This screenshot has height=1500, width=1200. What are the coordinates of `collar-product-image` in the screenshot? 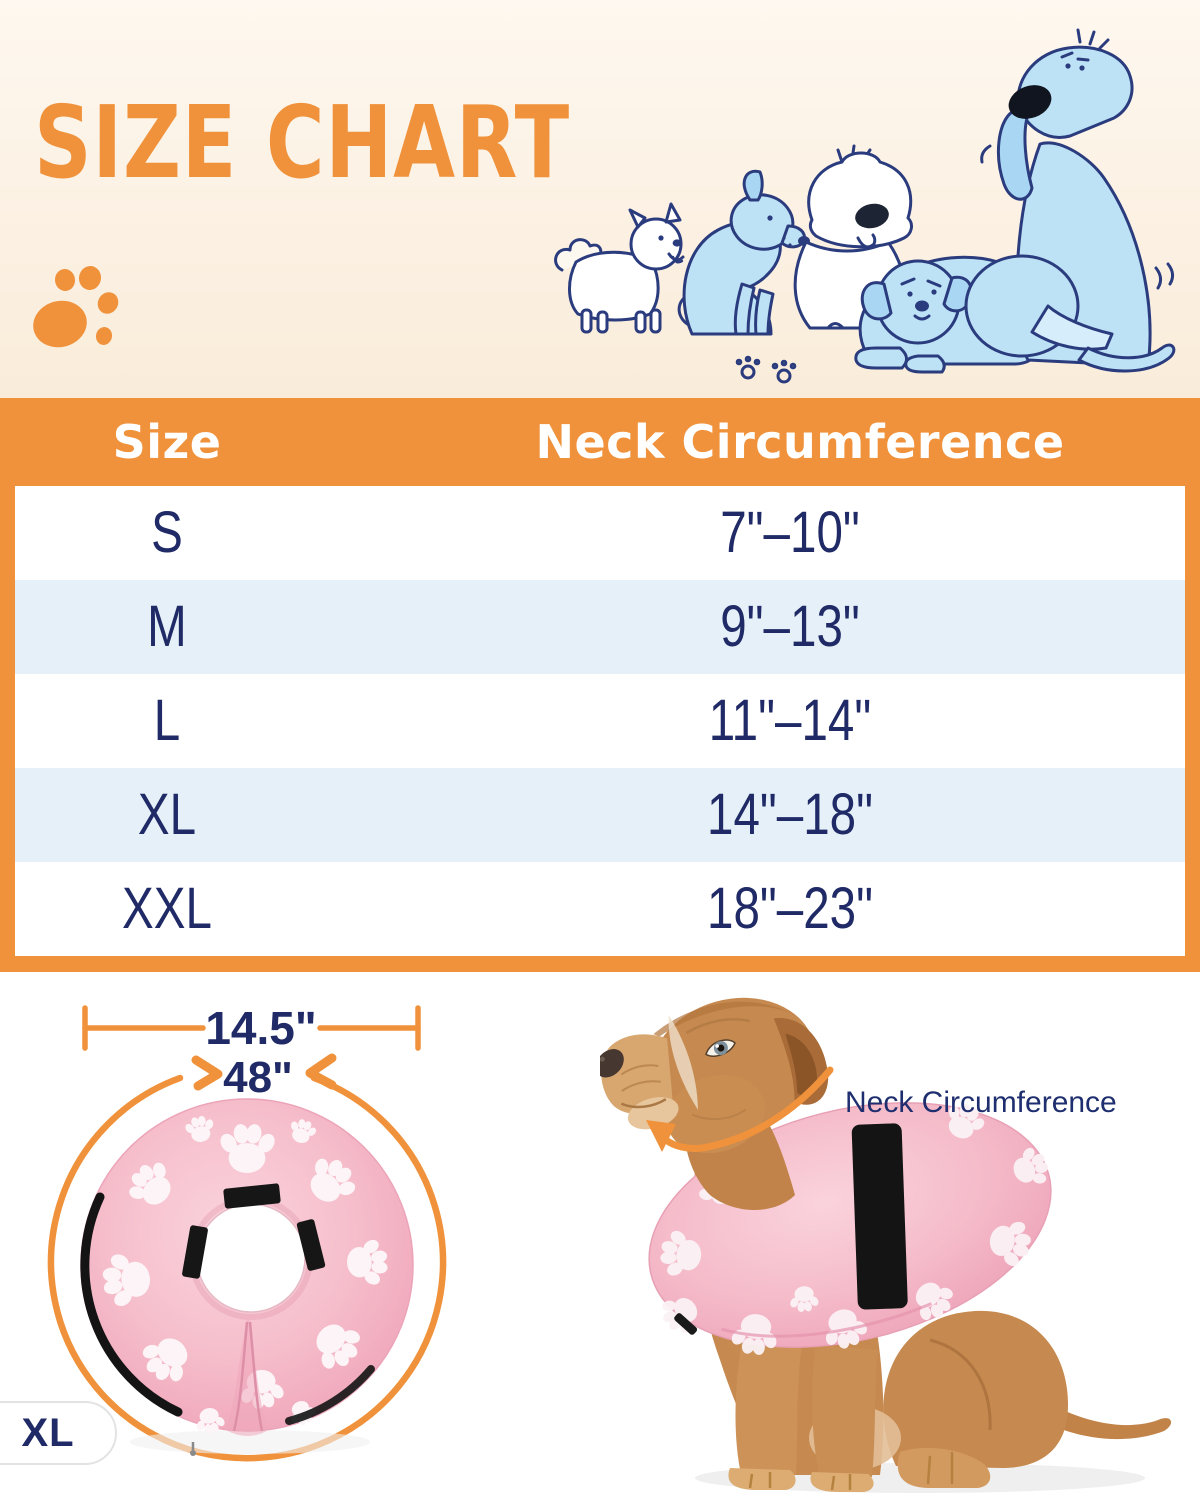 It's located at (247, 1277).